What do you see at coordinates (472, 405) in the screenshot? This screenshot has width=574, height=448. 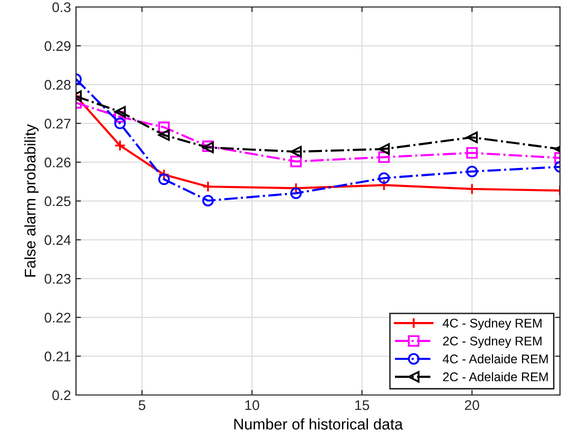 I see `x-tick-label: 20` at bounding box center [472, 405].